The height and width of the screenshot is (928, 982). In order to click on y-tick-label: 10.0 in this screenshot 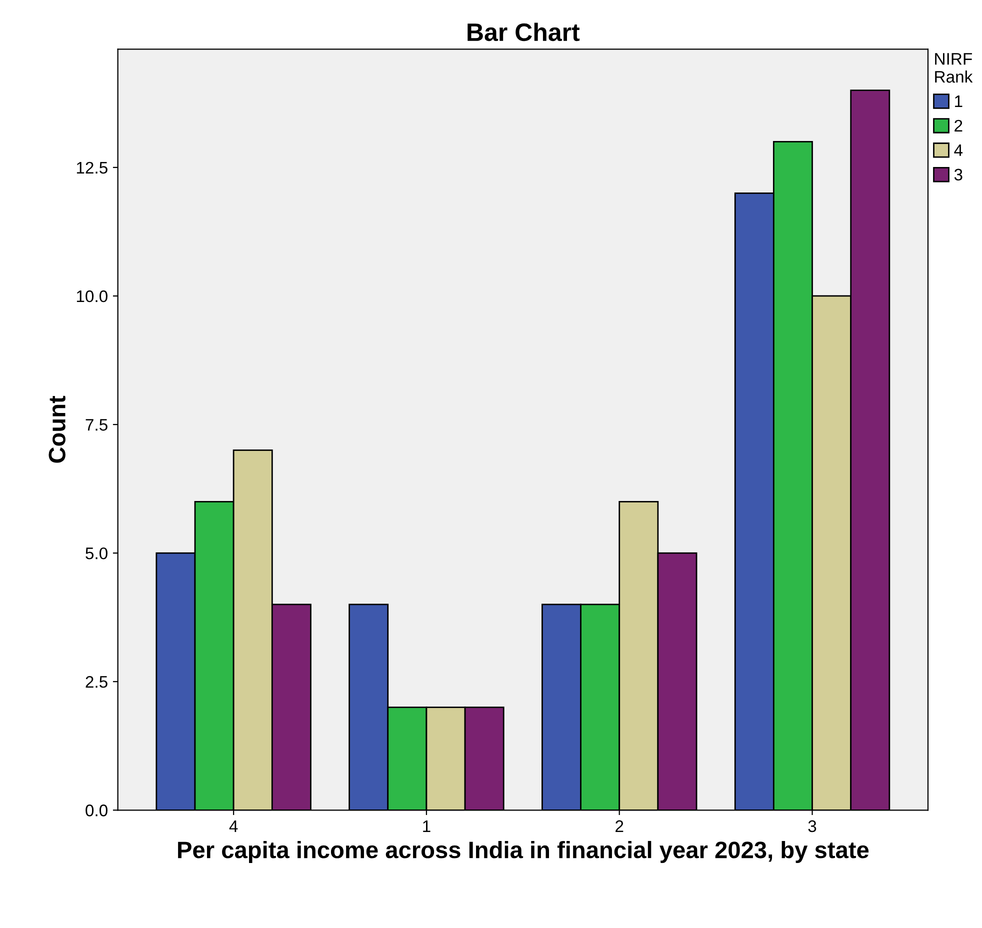, I will do `click(92, 296)`.